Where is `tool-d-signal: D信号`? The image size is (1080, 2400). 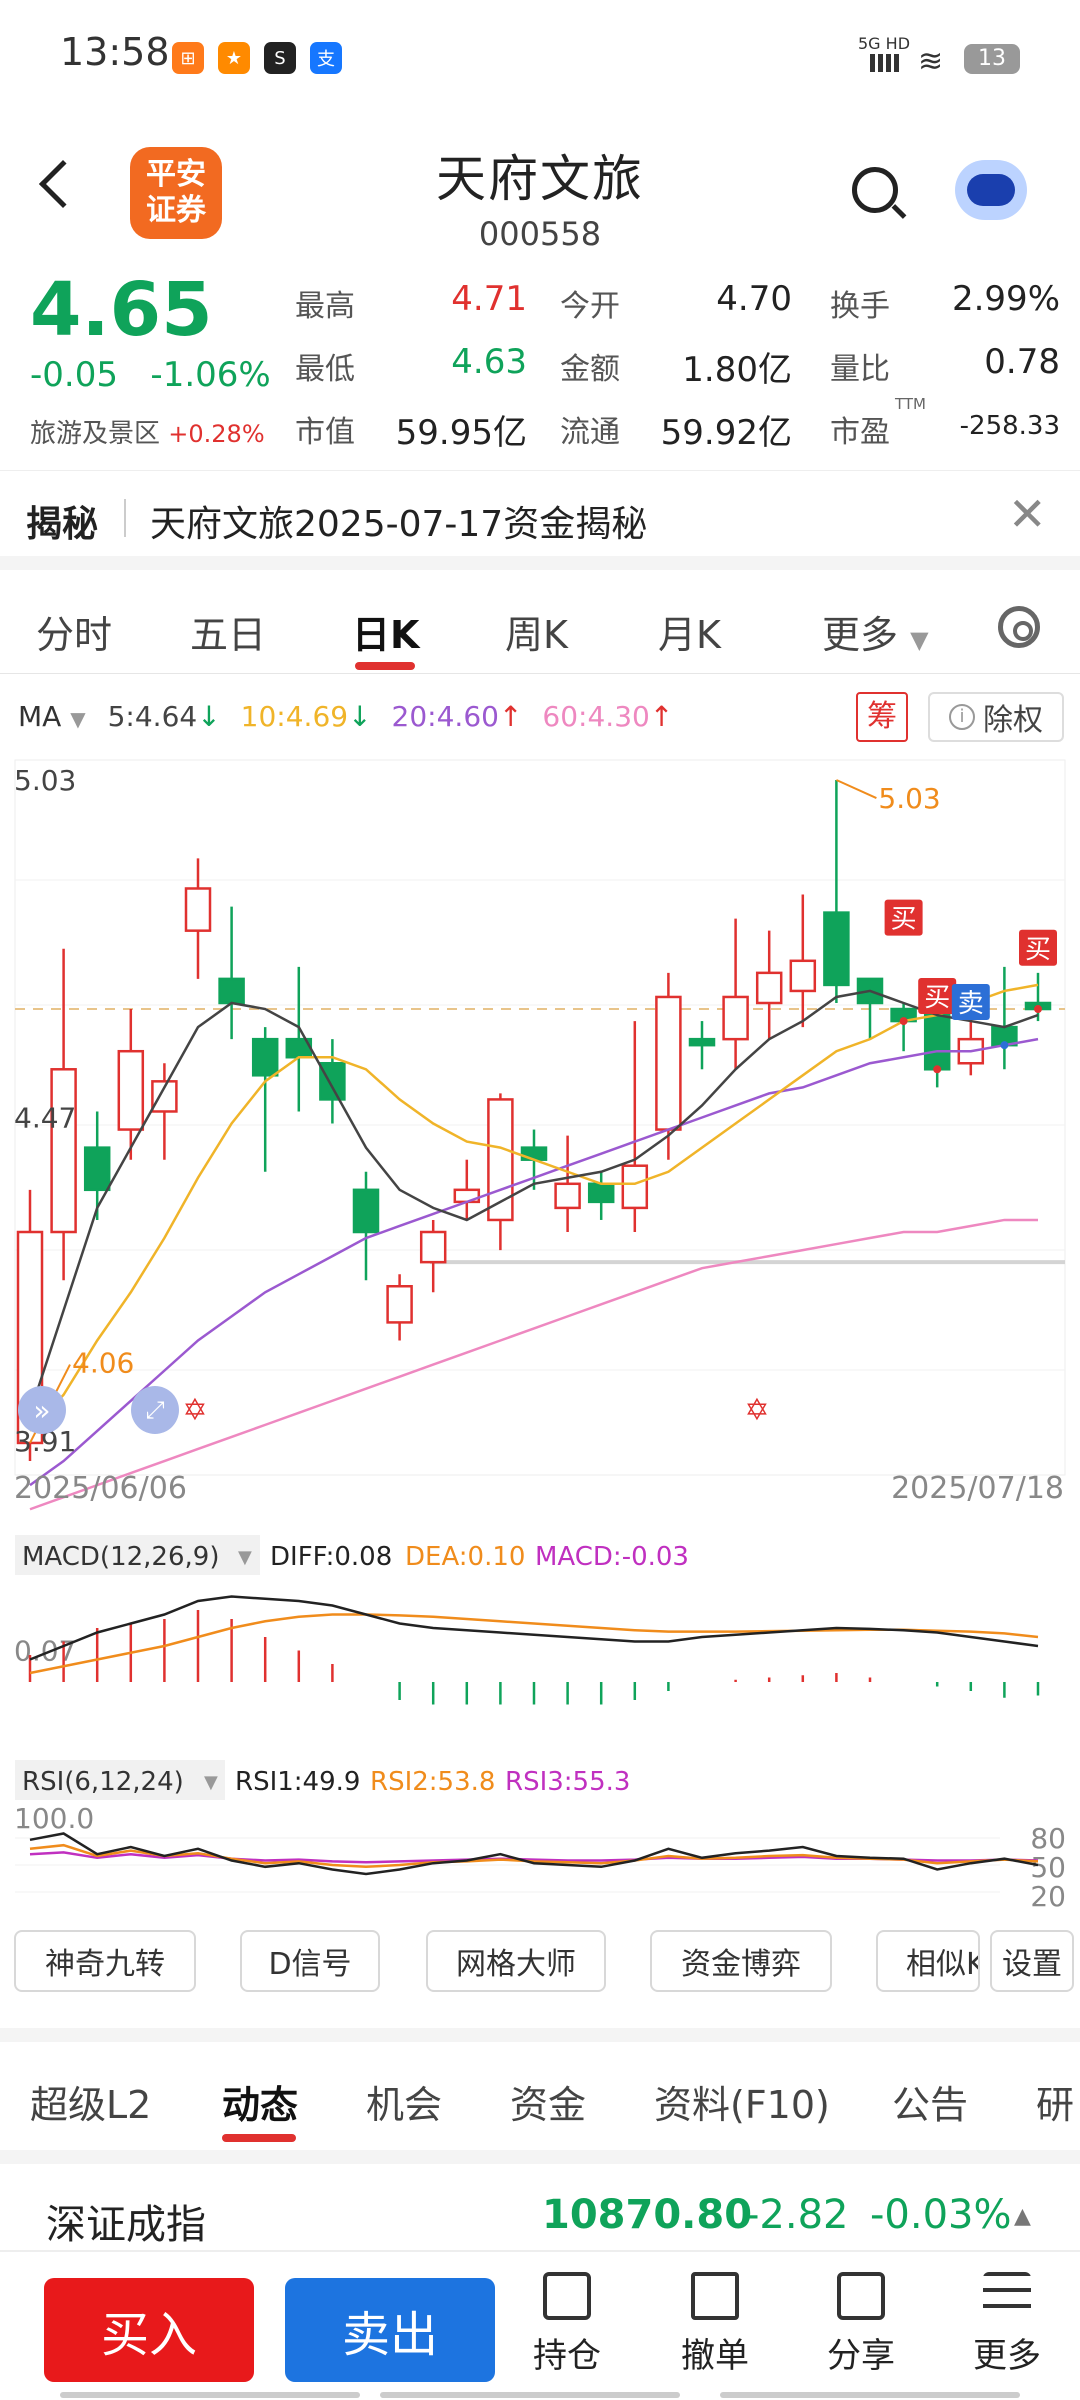 tool-d-signal: D信号 is located at coordinates (310, 1961).